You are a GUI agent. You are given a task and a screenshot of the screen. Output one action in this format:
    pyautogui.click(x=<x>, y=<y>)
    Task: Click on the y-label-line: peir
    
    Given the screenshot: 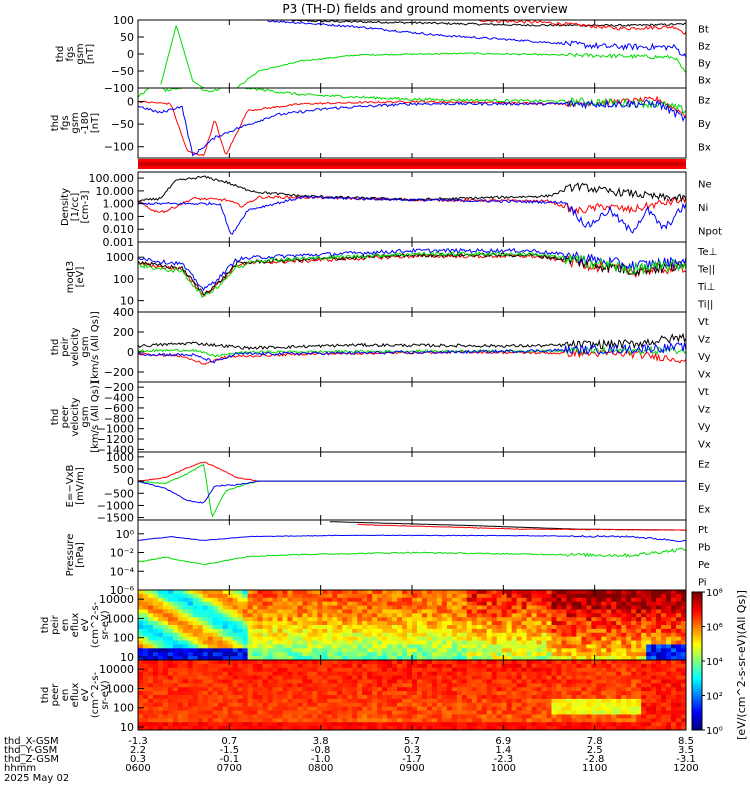 What is the action you would take?
    pyautogui.click(x=65, y=346)
    